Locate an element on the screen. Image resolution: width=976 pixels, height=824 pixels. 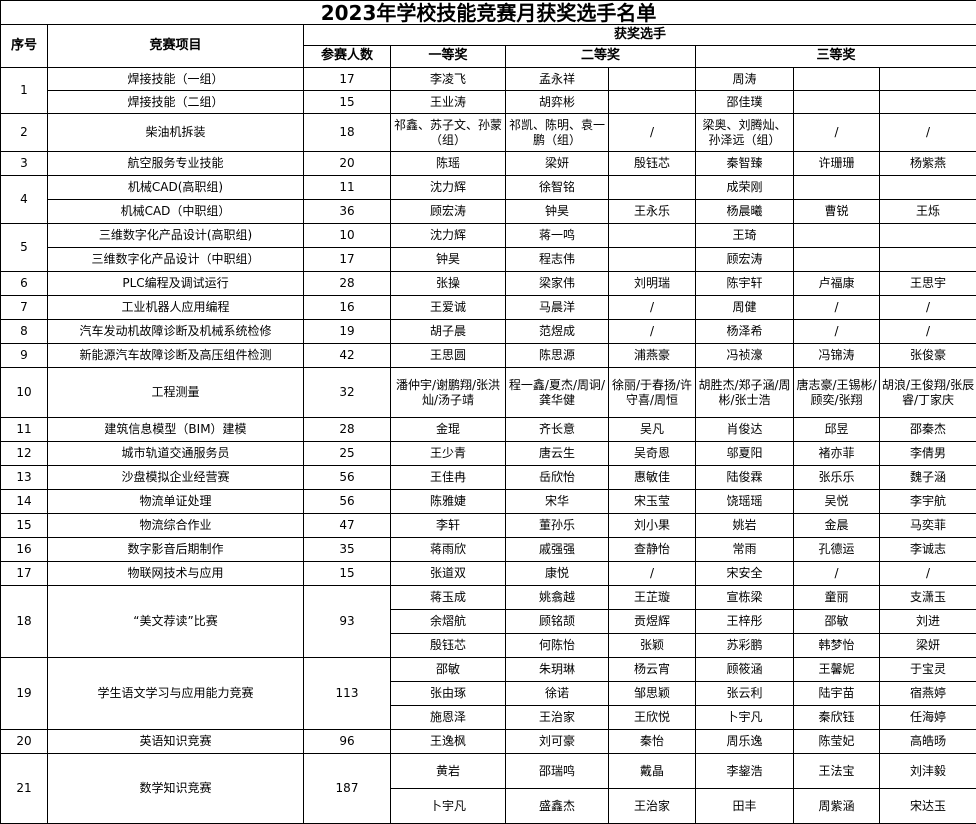
winner-cell-first: 王少青 is located at coordinates (448, 453).